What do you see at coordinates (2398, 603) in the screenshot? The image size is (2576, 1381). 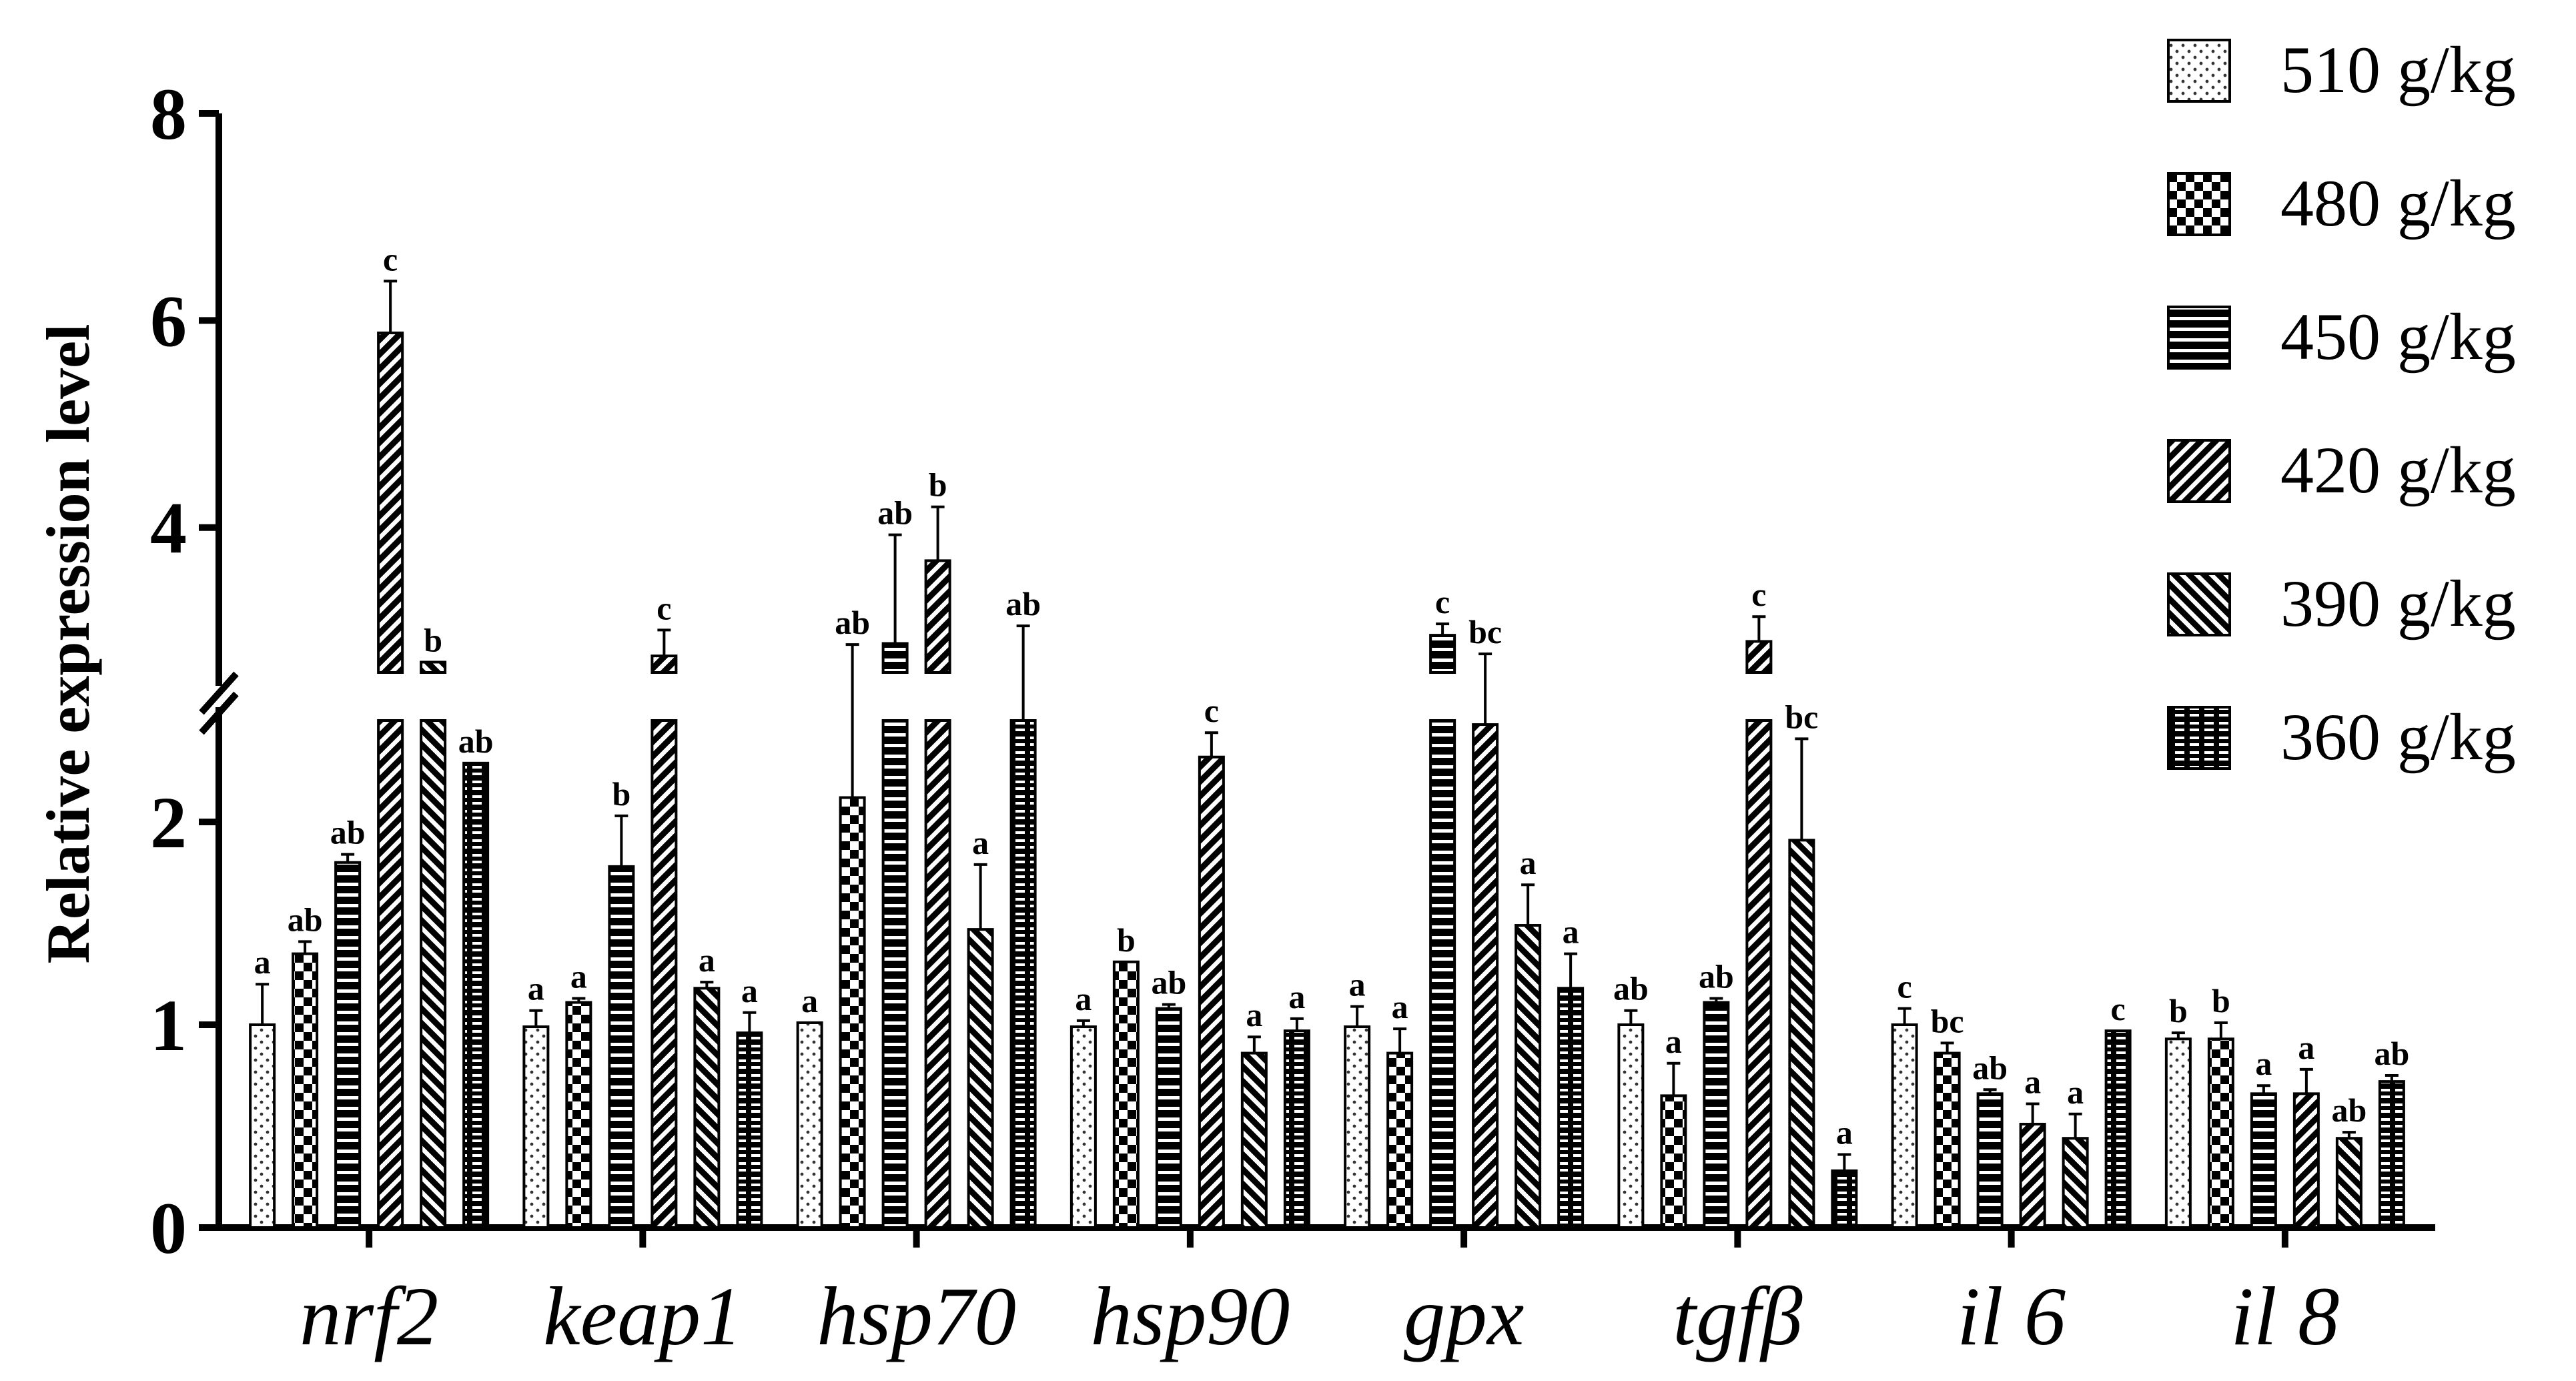 I see `legend-label: 390 g/kg` at bounding box center [2398, 603].